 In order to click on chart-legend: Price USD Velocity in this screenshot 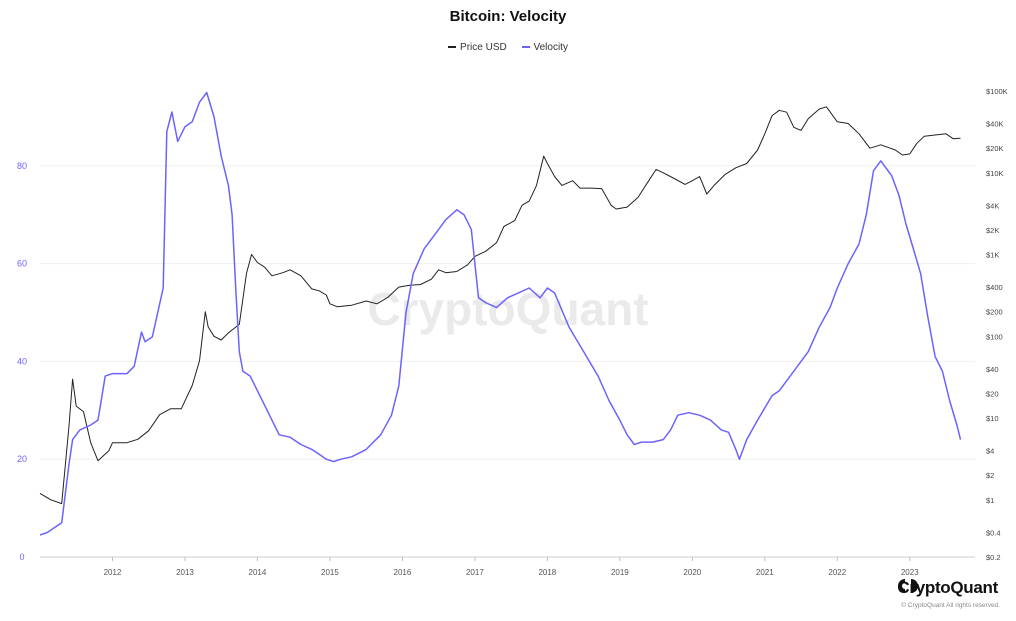, I will do `click(508, 46)`.